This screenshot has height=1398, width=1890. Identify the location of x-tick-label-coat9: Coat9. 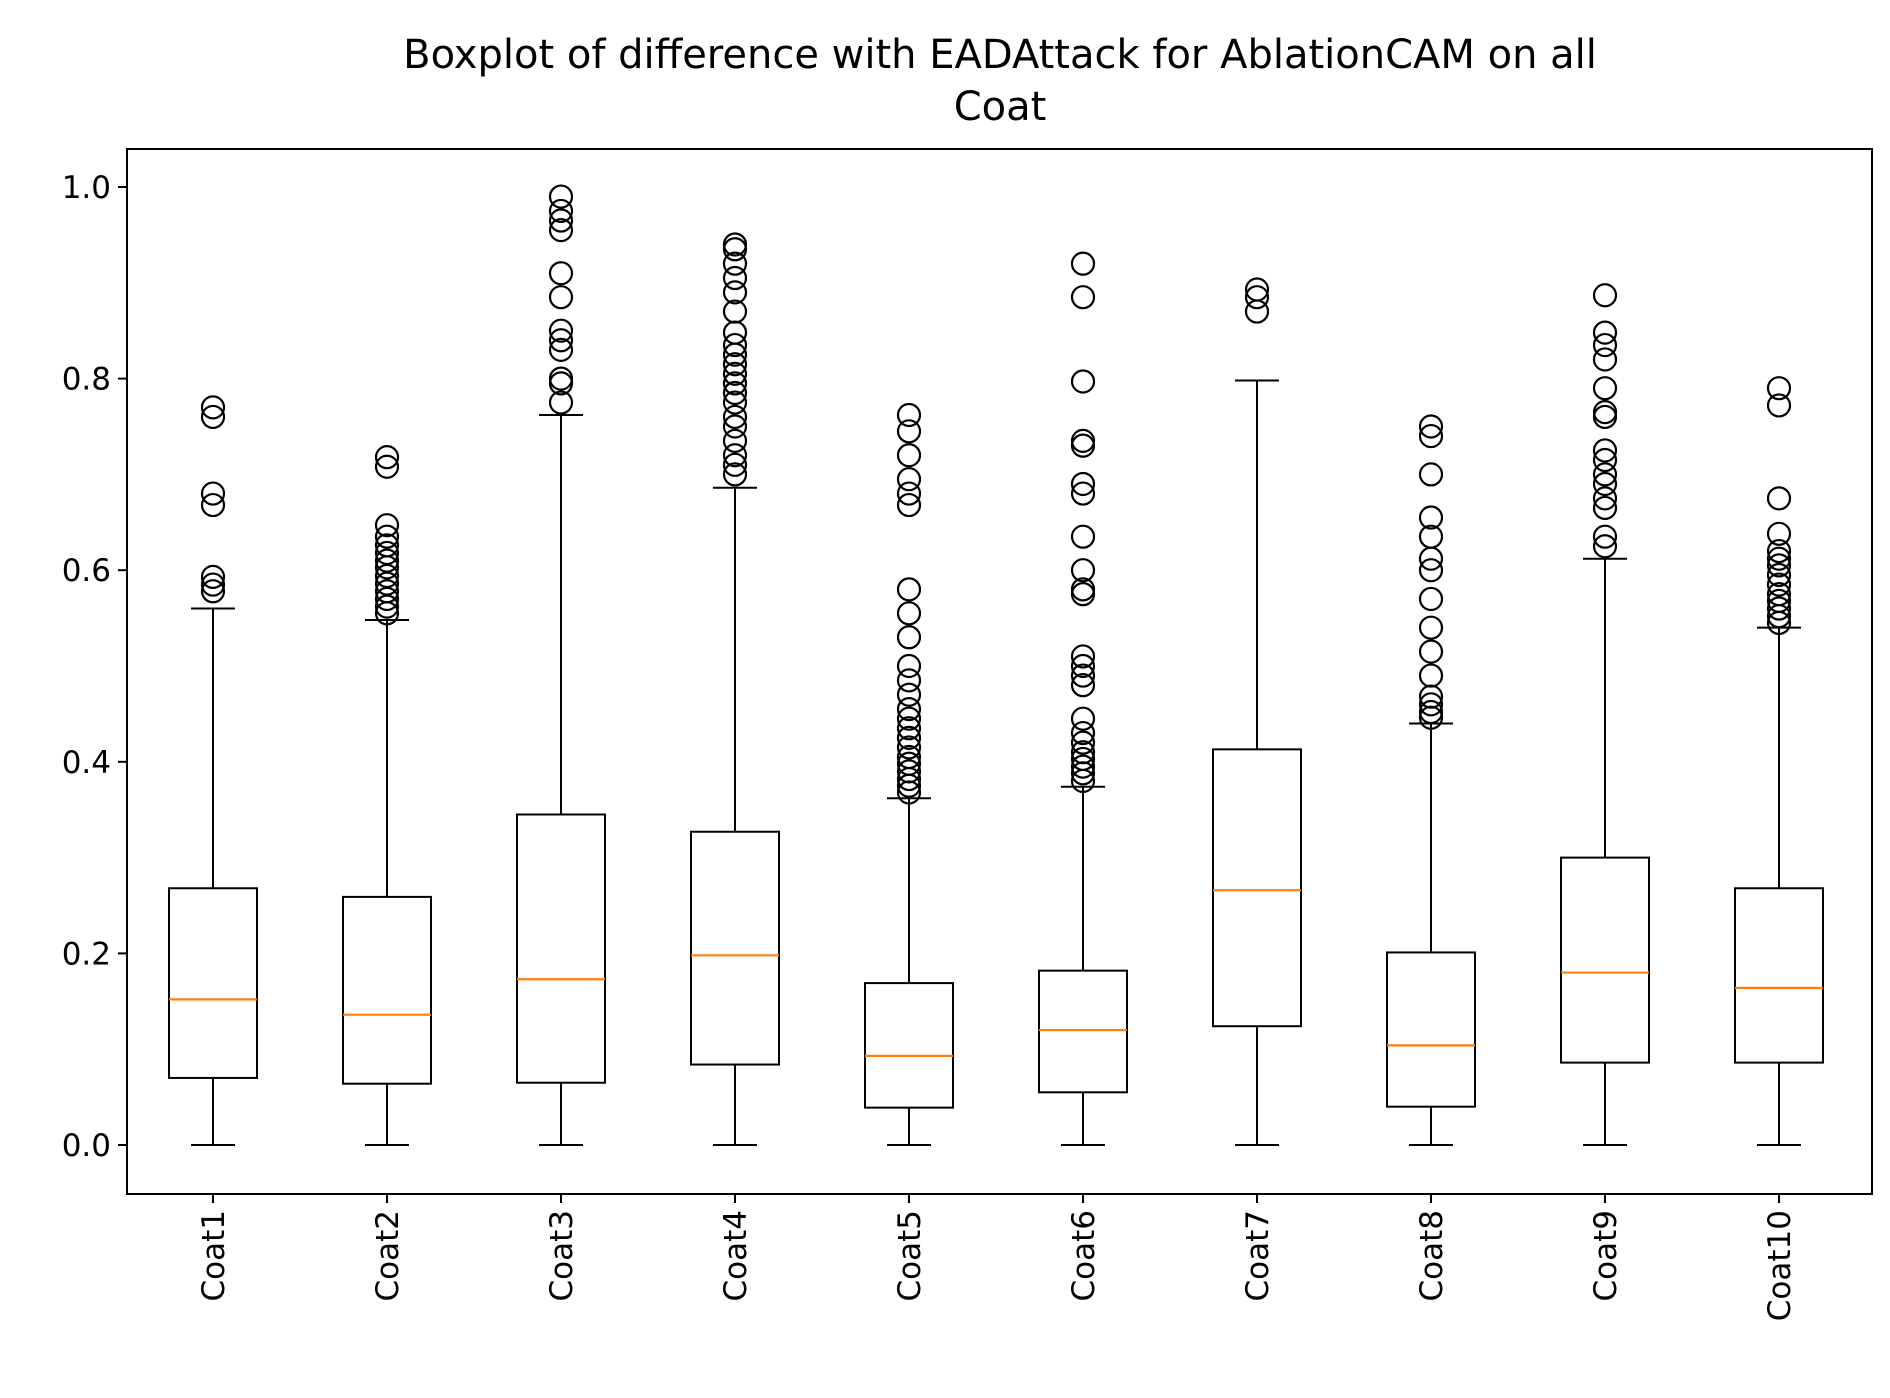
(1606, 1256).